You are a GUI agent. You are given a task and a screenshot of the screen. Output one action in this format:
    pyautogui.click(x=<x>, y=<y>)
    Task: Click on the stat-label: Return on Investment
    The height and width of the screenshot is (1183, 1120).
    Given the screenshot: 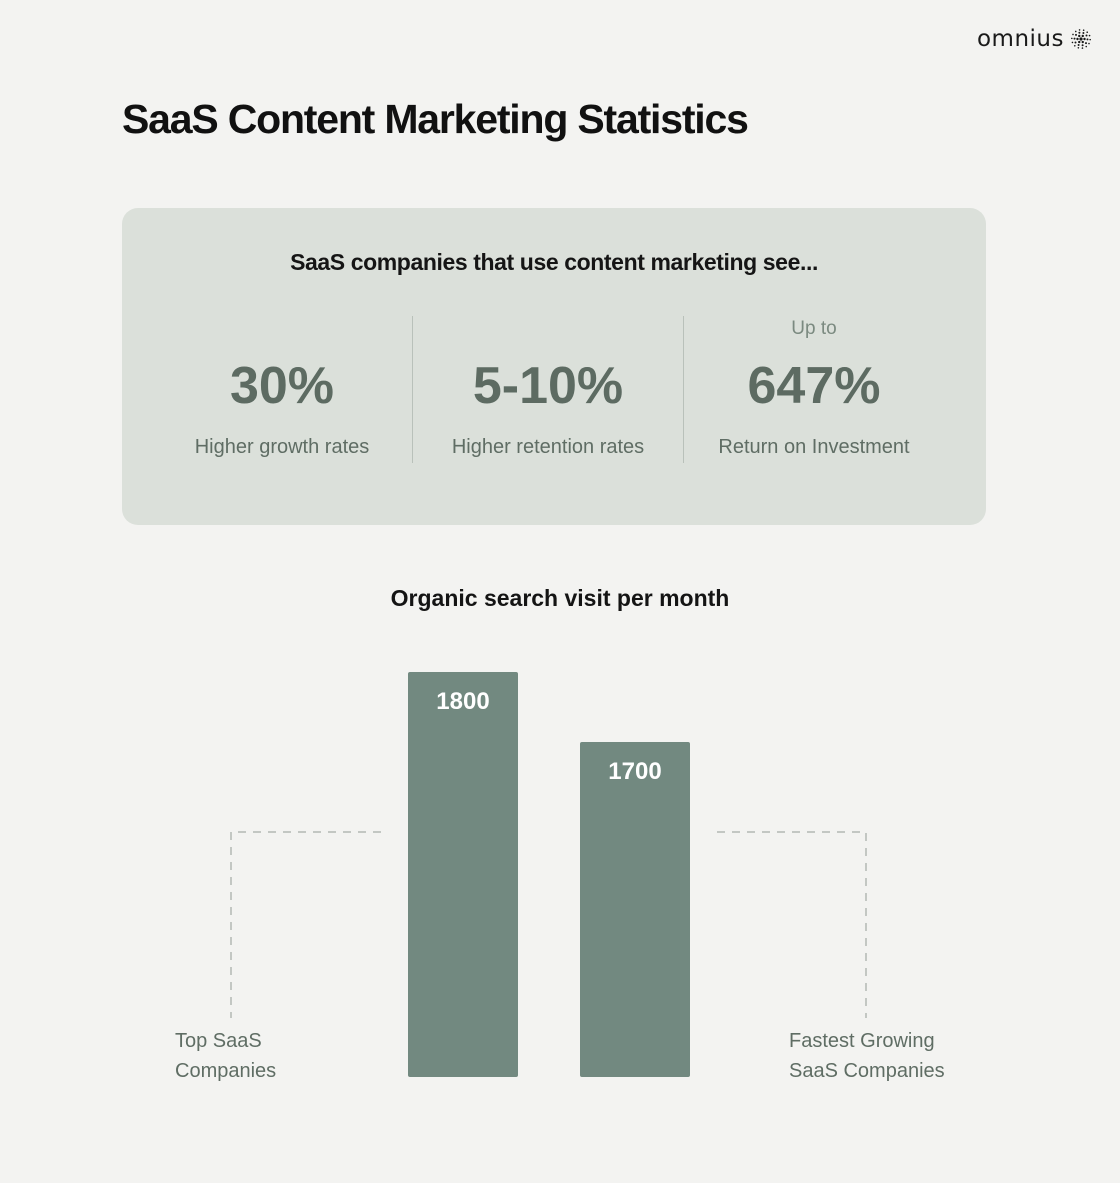 What is the action you would take?
    pyautogui.click(x=814, y=447)
    